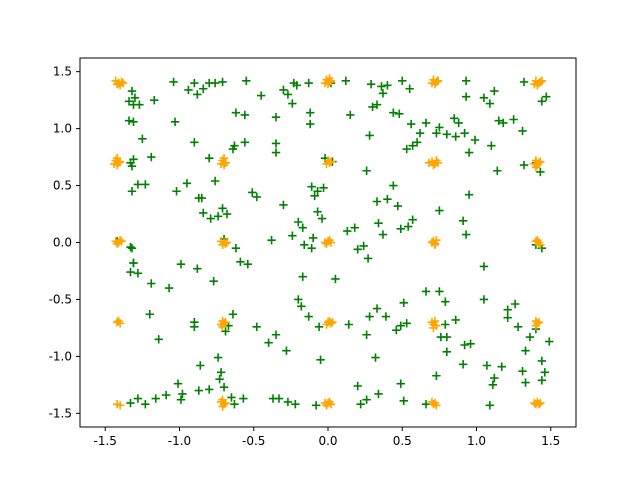 The image size is (640, 480). Describe the element at coordinates (60, 413) in the screenshot. I see `y-tick-label: -1.5` at that location.